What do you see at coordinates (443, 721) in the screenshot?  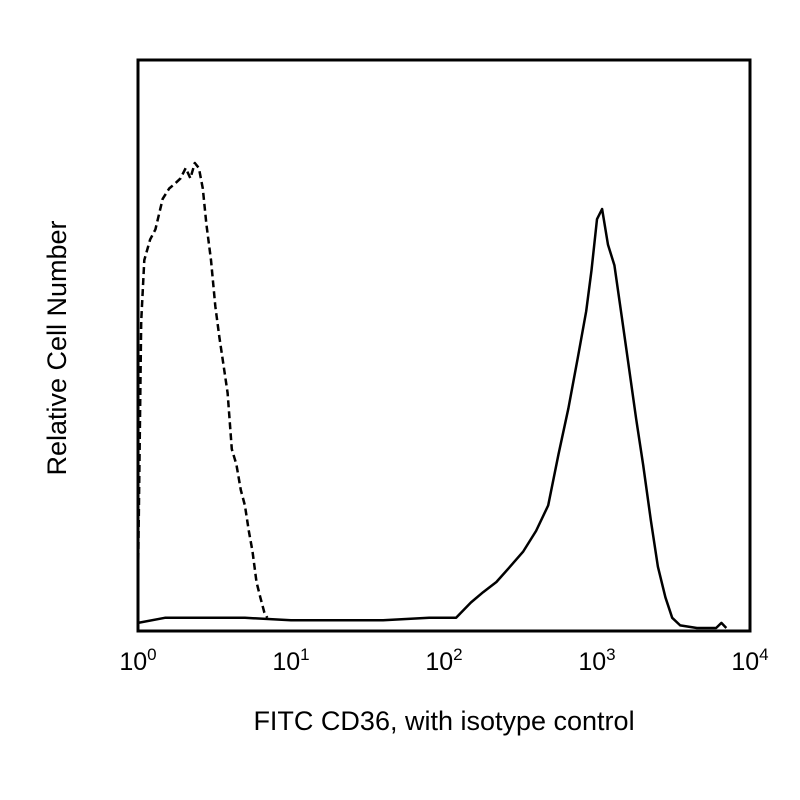 I see `x-axis-title: FITC CD36, with isotype control` at bounding box center [443, 721].